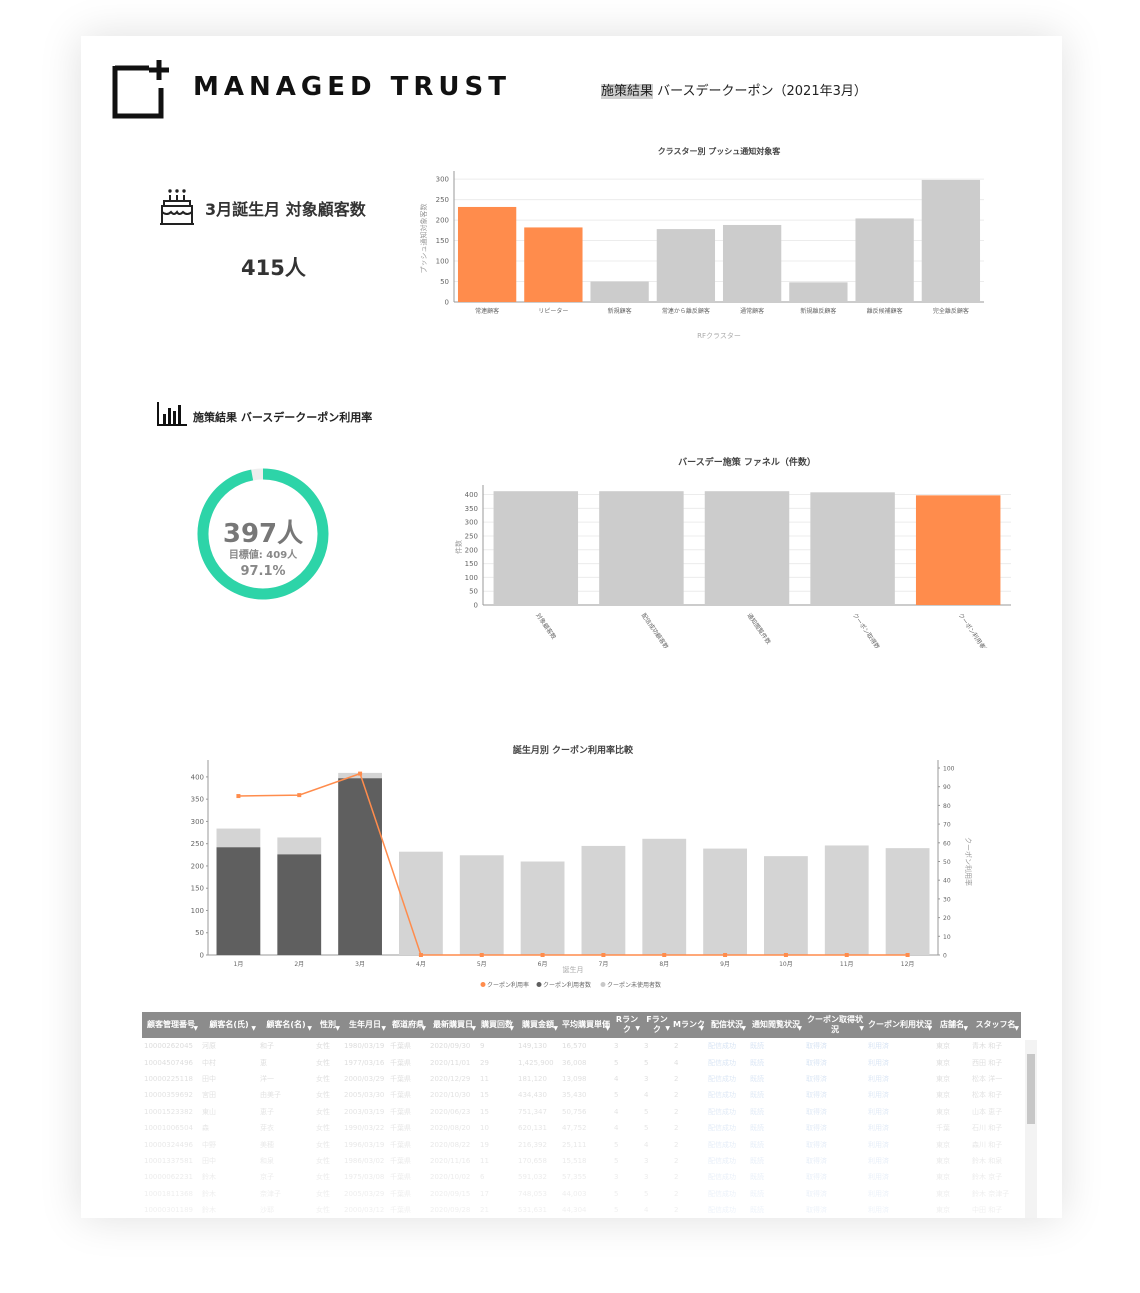  What do you see at coordinates (267, 1111) in the screenshot?
I see `table-cell: 恵子` at bounding box center [267, 1111].